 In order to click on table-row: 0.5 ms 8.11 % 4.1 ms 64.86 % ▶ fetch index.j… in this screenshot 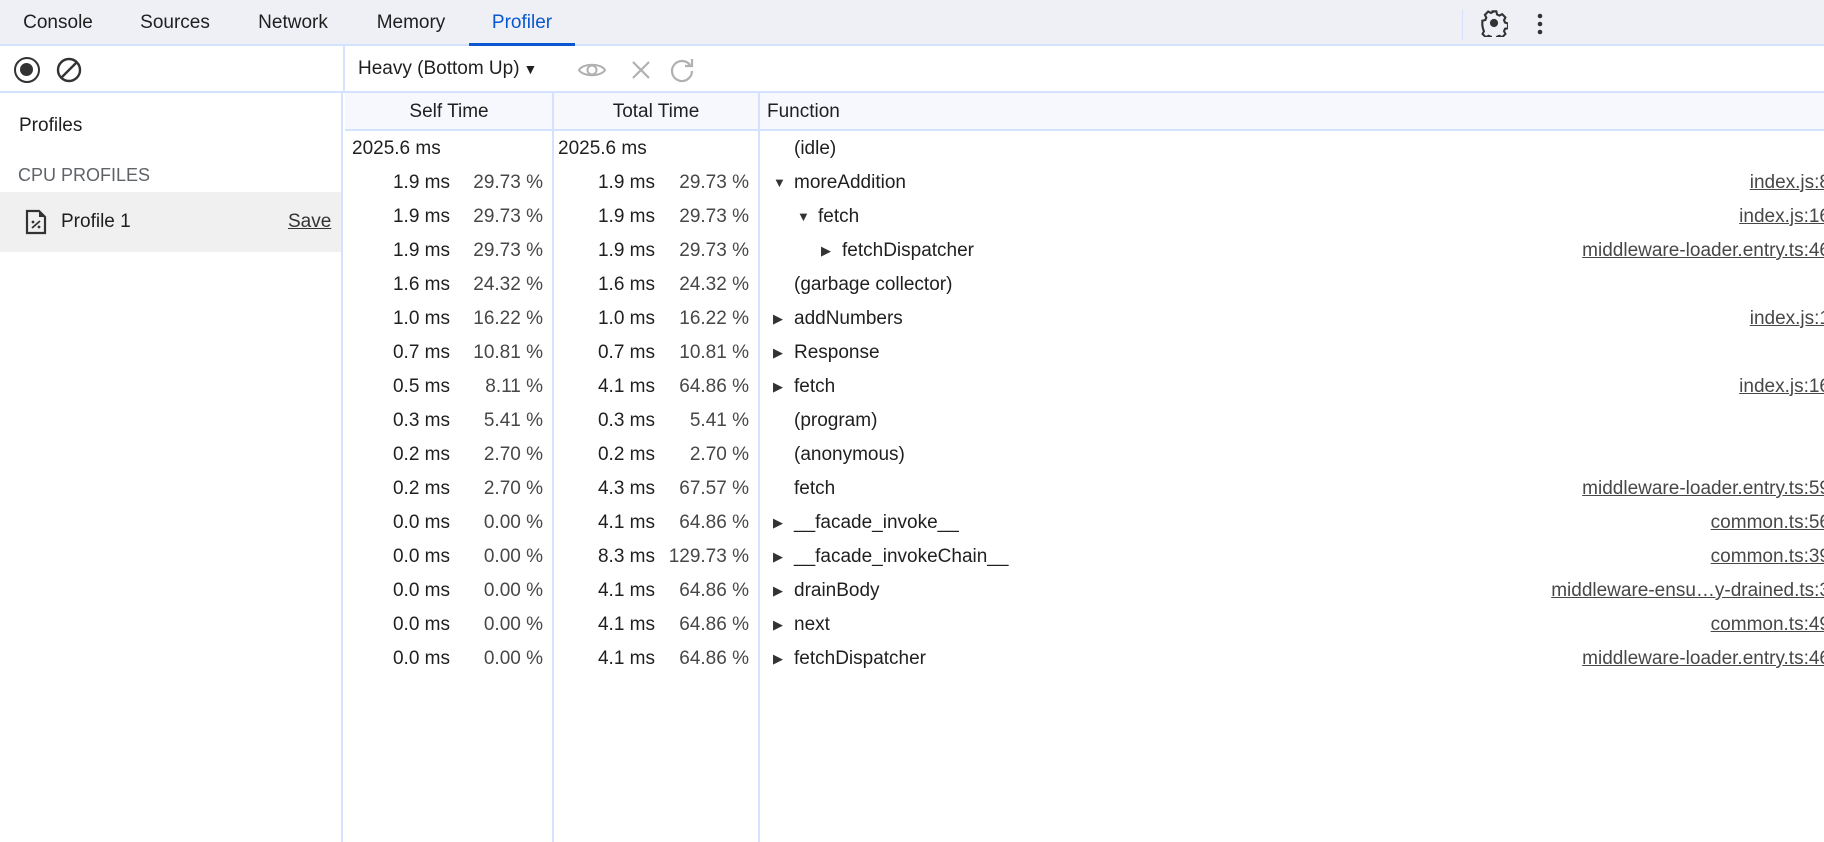, I will do `click(1084, 387)`.